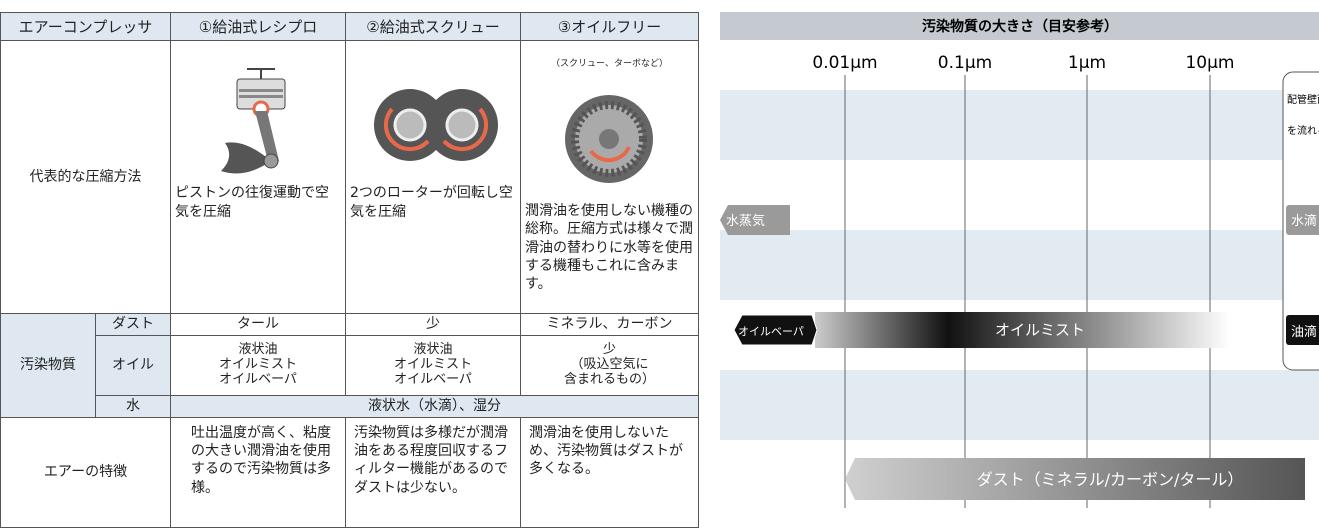 Image resolution: width=1319 pixels, height=528 pixels. I want to click on sub-label: ダスト, so click(133, 325).